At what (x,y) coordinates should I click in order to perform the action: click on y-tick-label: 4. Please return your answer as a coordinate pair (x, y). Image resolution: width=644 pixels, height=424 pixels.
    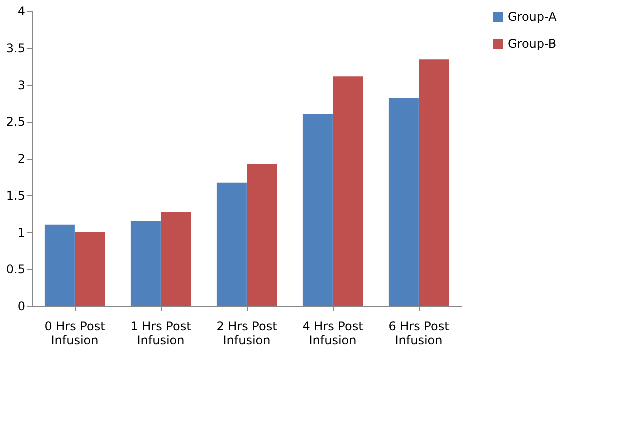
    Looking at the image, I should click on (22, 11).